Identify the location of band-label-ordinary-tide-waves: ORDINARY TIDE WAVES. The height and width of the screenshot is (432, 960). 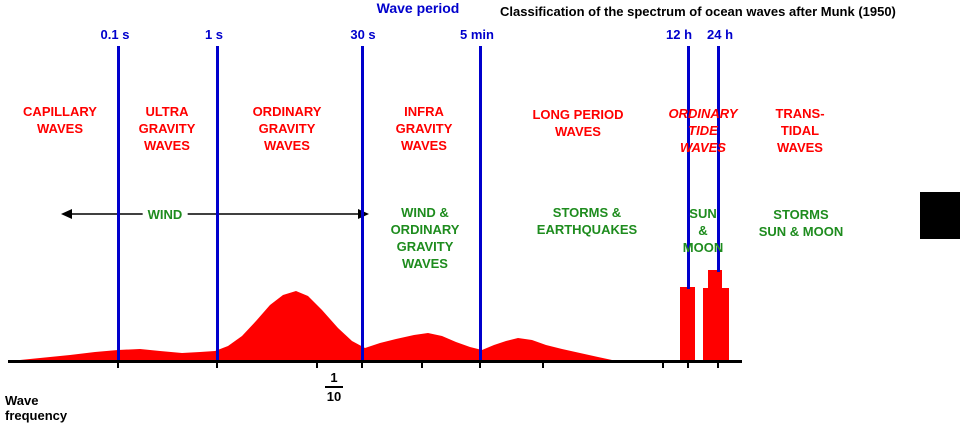
(703, 130).